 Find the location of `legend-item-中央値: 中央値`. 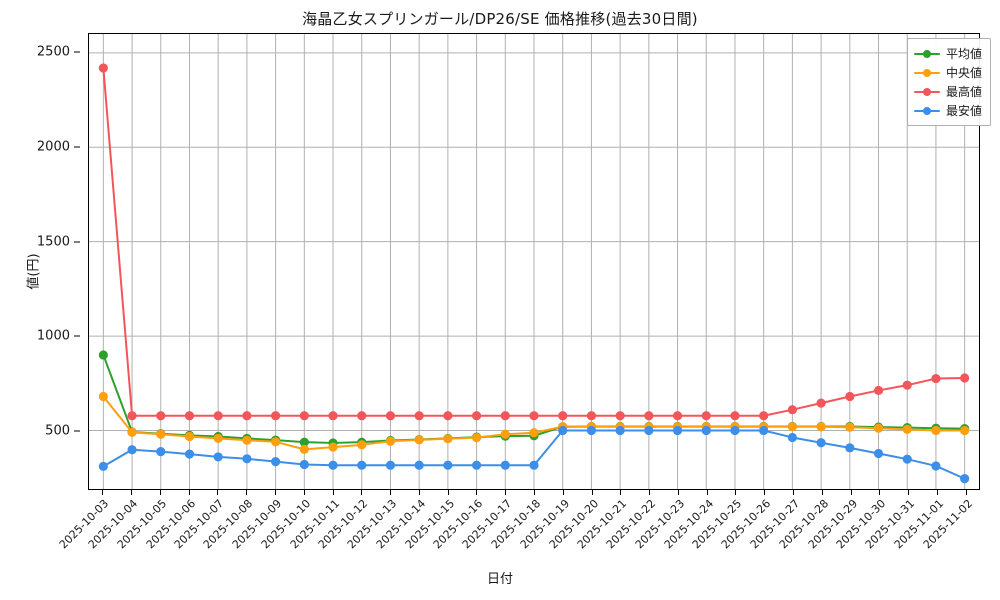

legend-item-中央値: 中央値 is located at coordinates (947, 72).